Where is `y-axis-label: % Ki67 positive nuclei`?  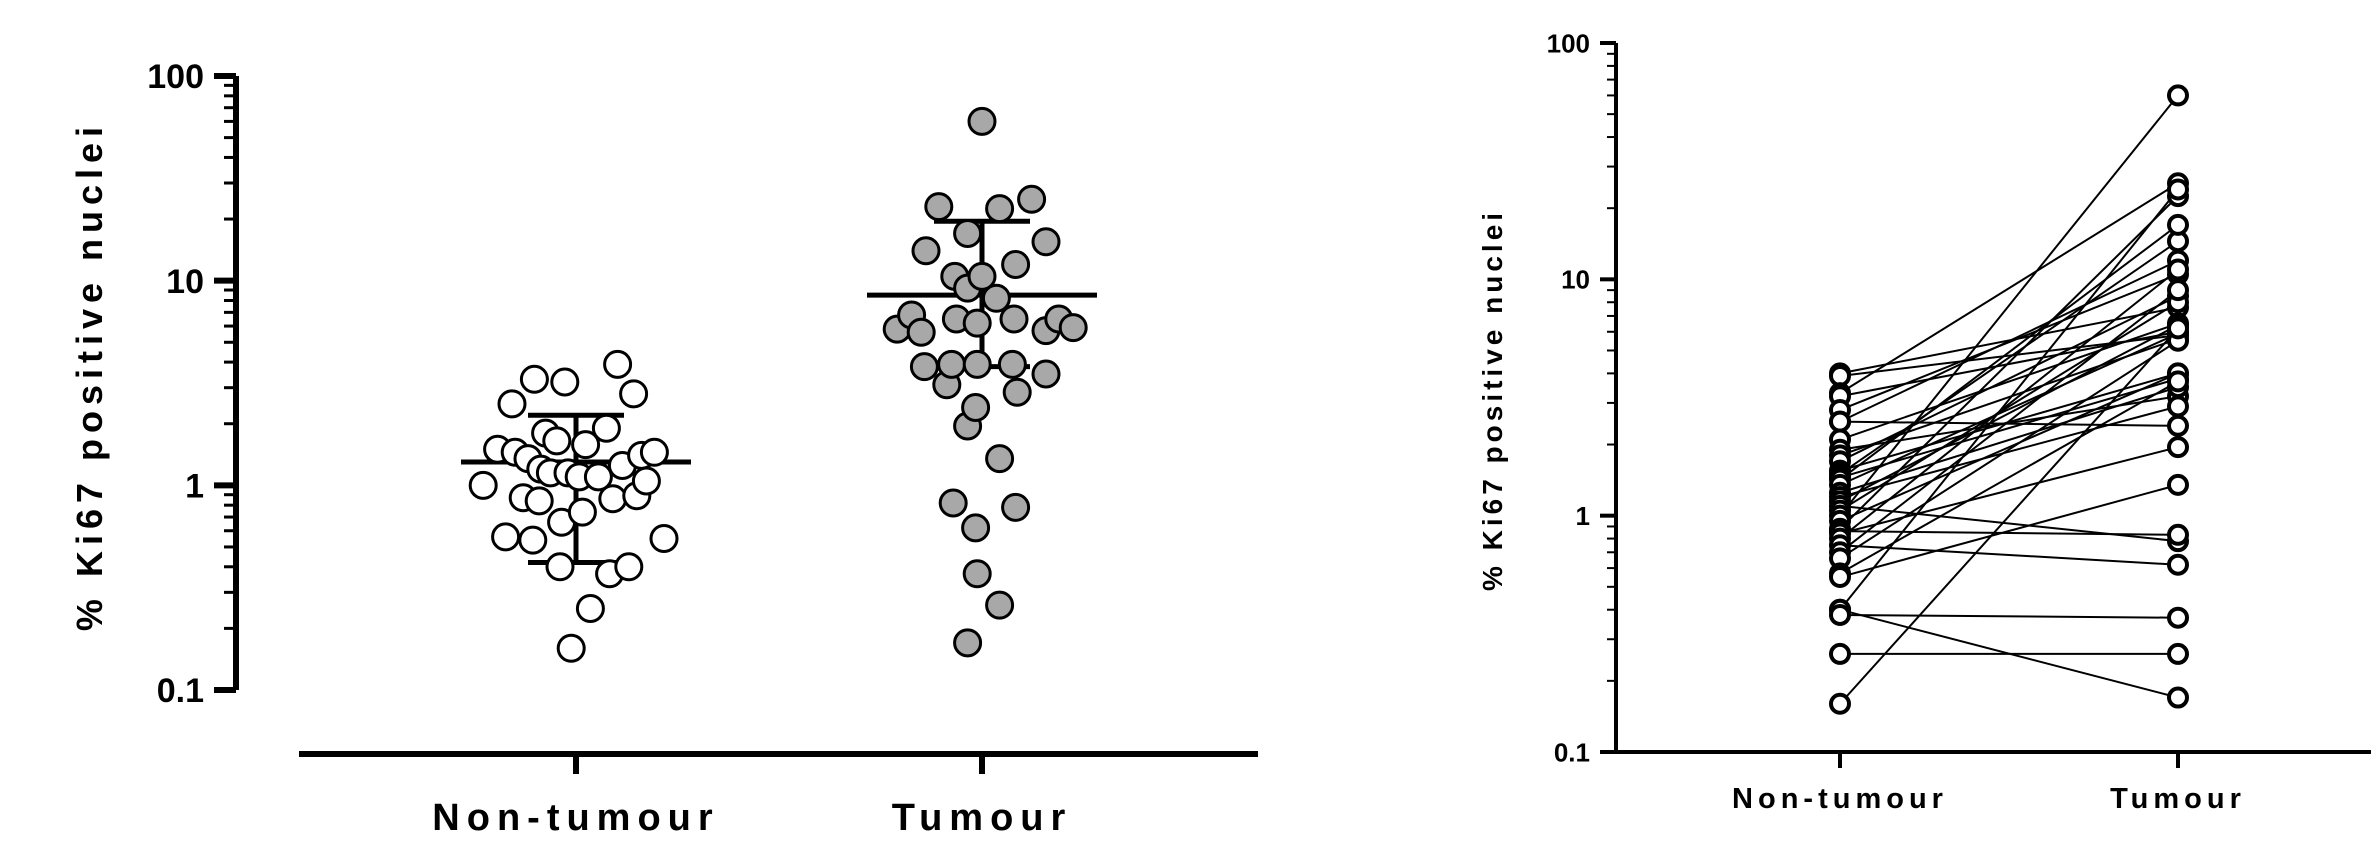
y-axis-label: % Ki67 positive nuclei is located at coordinates (1492, 400).